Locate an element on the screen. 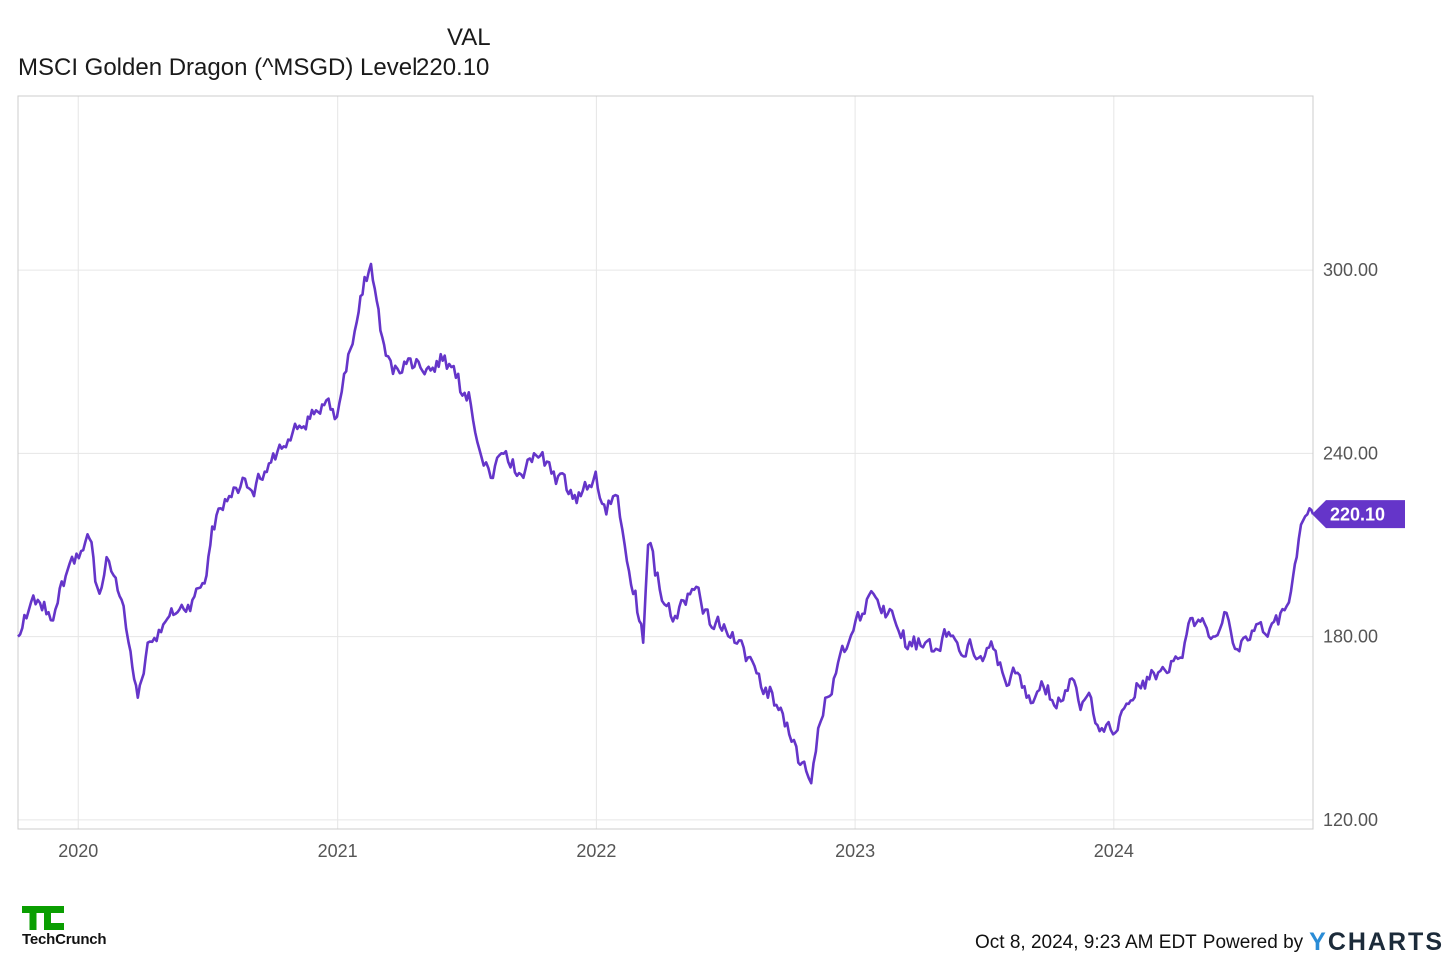 The image size is (1456, 964). techcrunch-logo-icon is located at coordinates (54, 920).